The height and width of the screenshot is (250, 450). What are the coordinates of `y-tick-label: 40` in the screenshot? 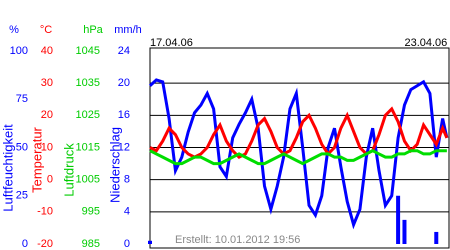 It's located at (47, 51).